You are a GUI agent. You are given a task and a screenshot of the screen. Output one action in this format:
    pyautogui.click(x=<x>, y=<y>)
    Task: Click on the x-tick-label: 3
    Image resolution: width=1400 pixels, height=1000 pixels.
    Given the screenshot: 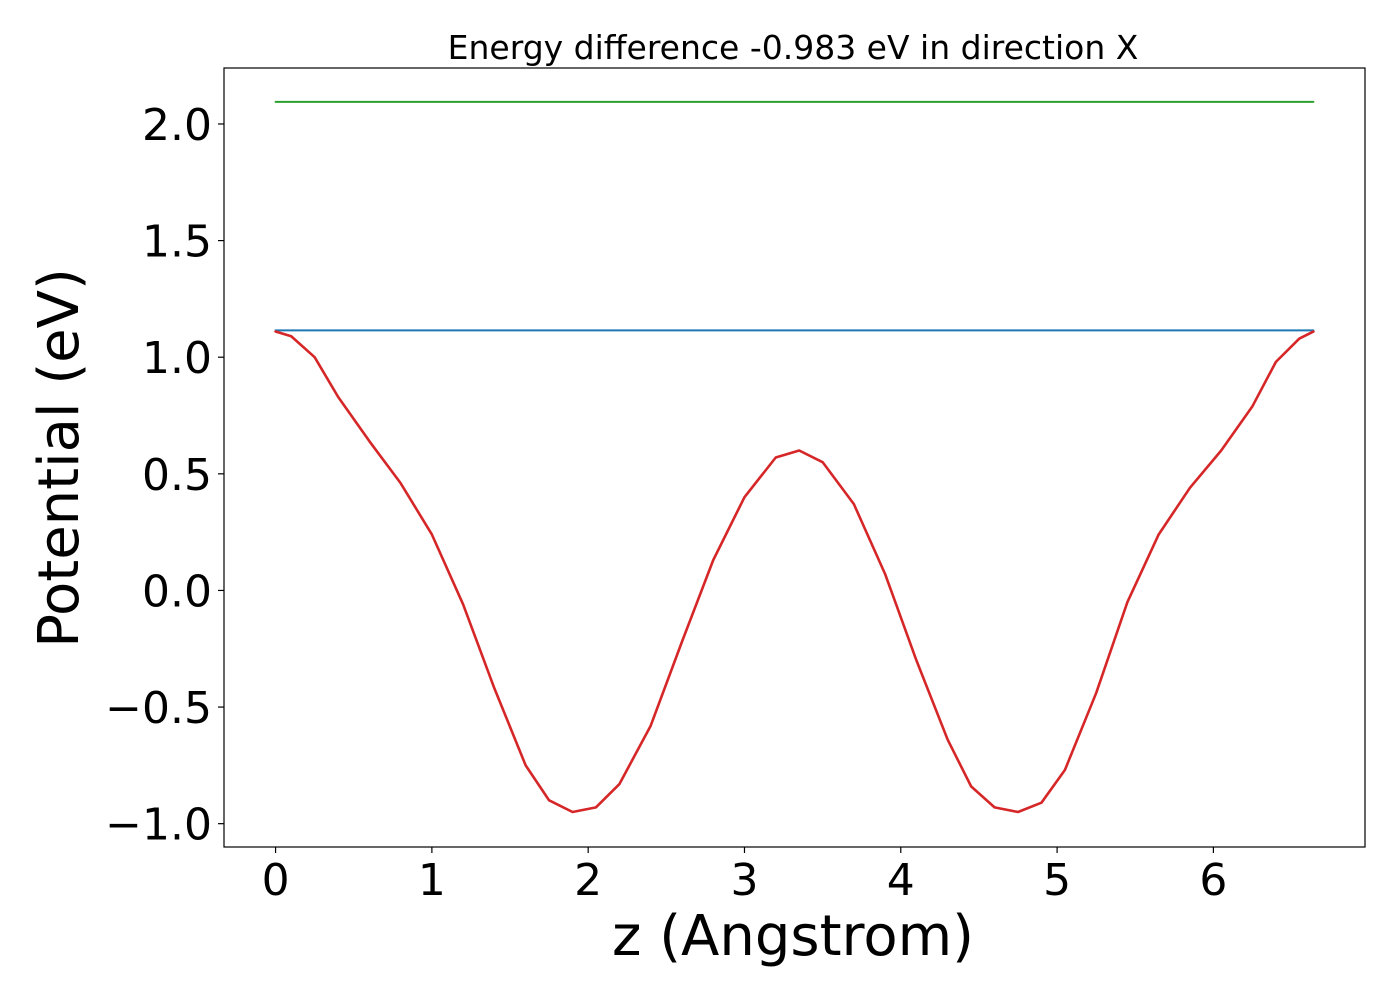 What is the action you would take?
    pyautogui.click(x=744, y=880)
    